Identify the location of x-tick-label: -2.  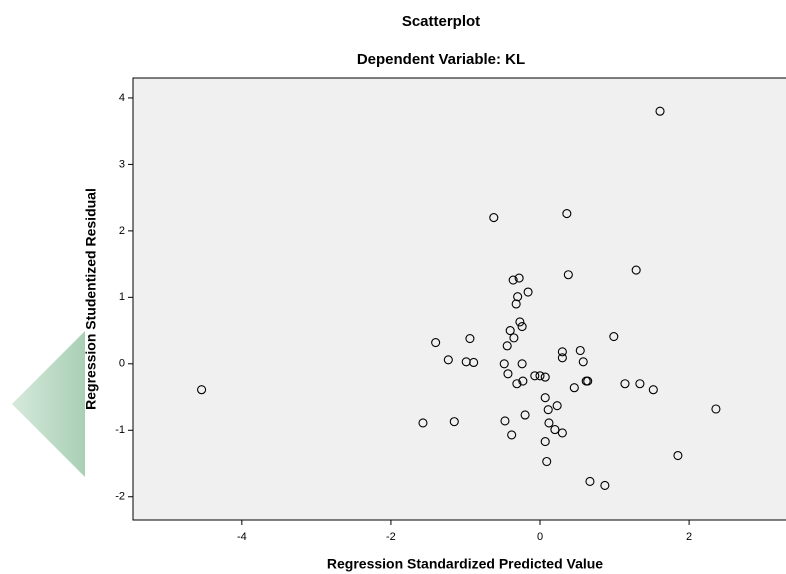
(391, 537).